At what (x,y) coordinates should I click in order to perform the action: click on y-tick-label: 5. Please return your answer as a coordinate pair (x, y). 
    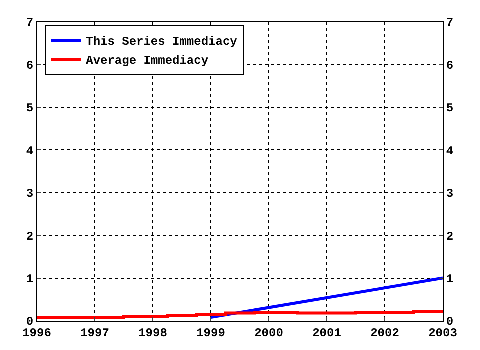
    Looking at the image, I should click on (30, 109).